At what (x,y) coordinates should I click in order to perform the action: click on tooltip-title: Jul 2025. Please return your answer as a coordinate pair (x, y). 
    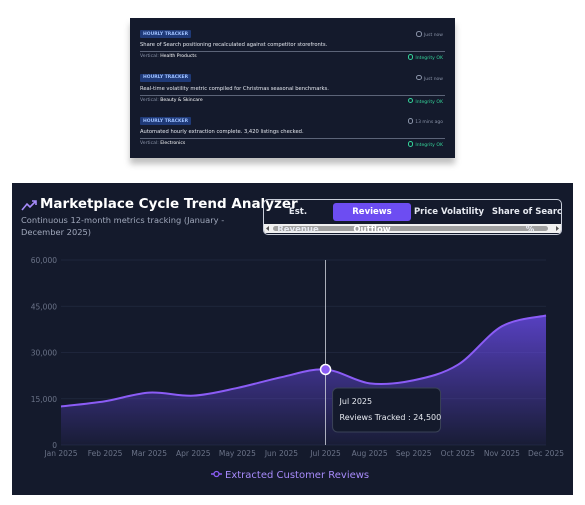
    Looking at the image, I should click on (356, 401).